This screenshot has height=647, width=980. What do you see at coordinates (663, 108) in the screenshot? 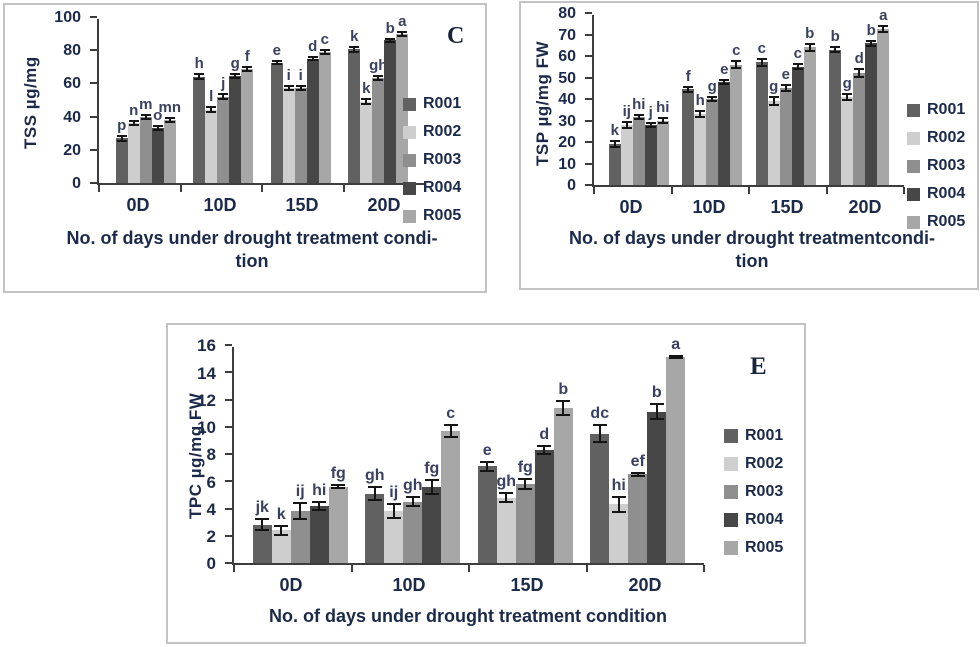
I see `significance-label: hi` at bounding box center [663, 108].